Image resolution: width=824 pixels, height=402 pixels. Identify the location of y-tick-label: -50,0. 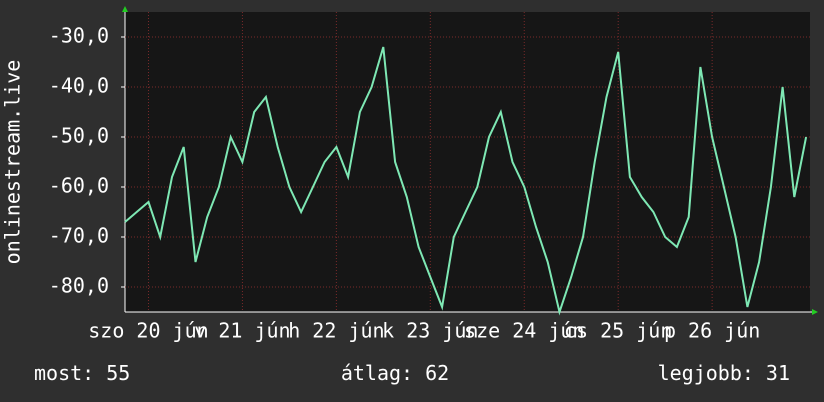
(79, 136).